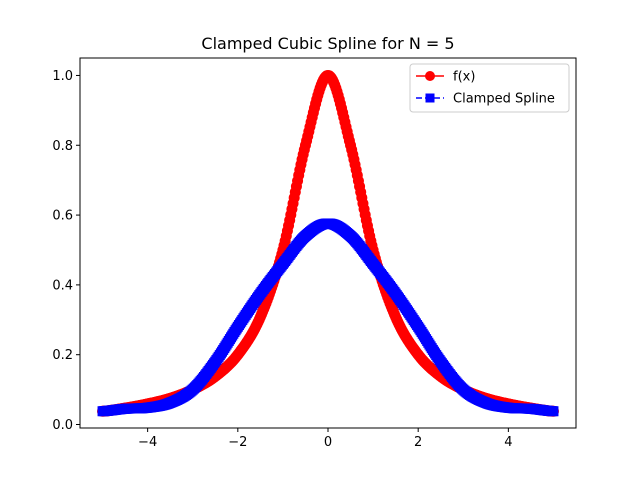 The width and height of the screenshot is (640, 480). What do you see at coordinates (147, 442) in the screenshot?
I see `x-tick-label: −4` at bounding box center [147, 442].